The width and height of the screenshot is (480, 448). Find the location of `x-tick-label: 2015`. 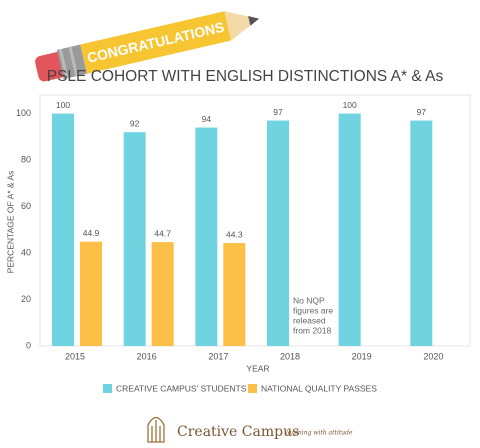

x-tick-label: 2015 is located at coordinates (75, 356).